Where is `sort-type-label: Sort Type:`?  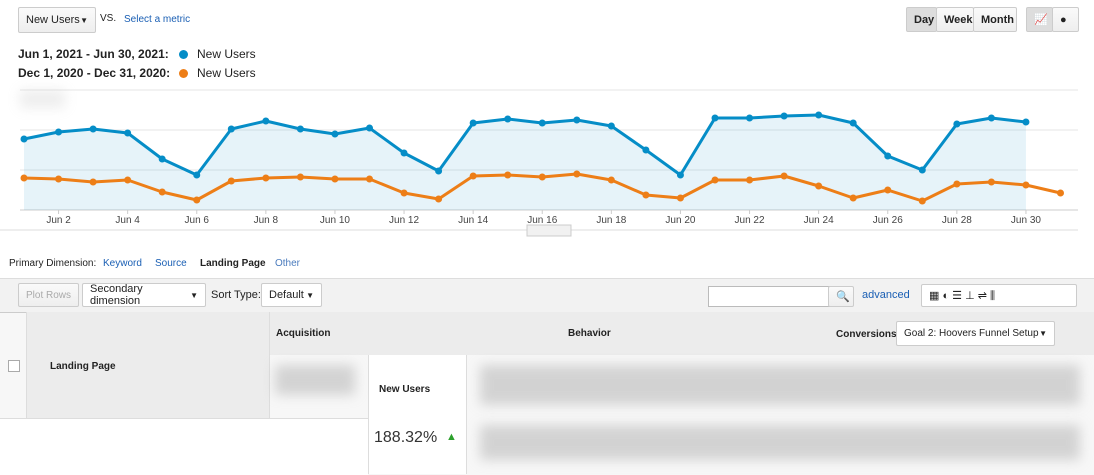 sort-type-label: Sort Type: is located at coordinates (236, 295).